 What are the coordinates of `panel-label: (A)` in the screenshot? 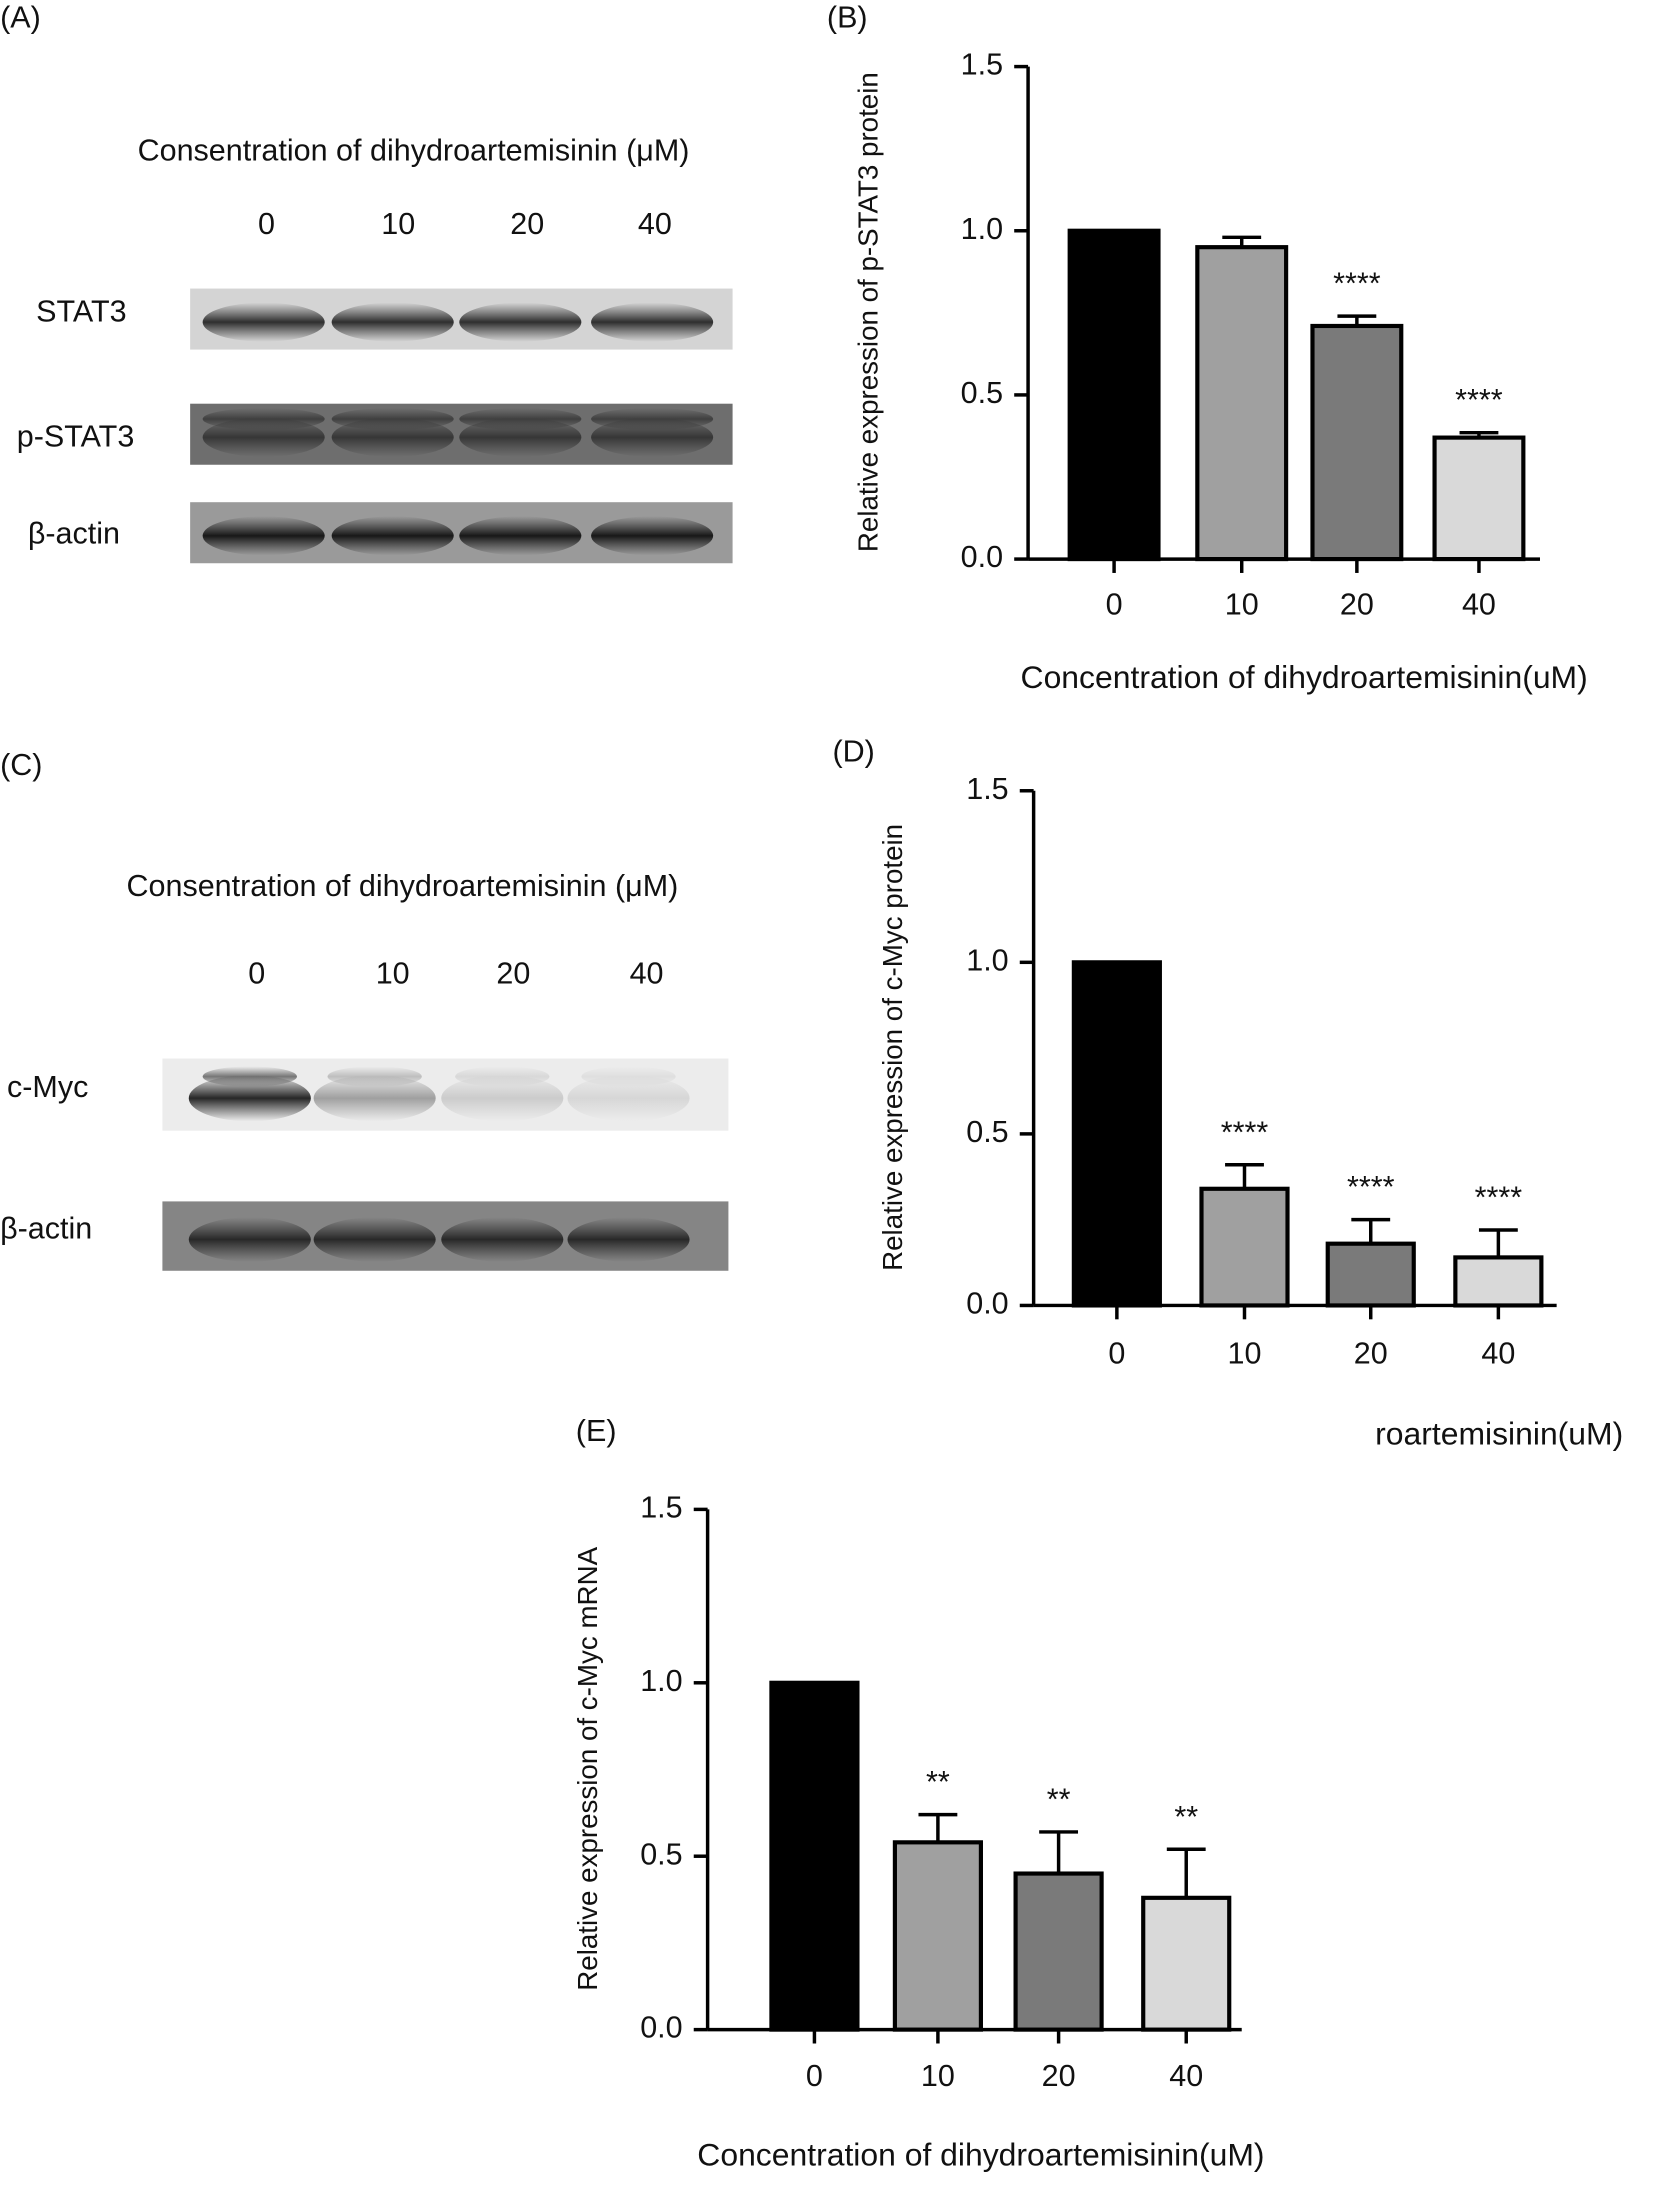 It's located at (20, 17).